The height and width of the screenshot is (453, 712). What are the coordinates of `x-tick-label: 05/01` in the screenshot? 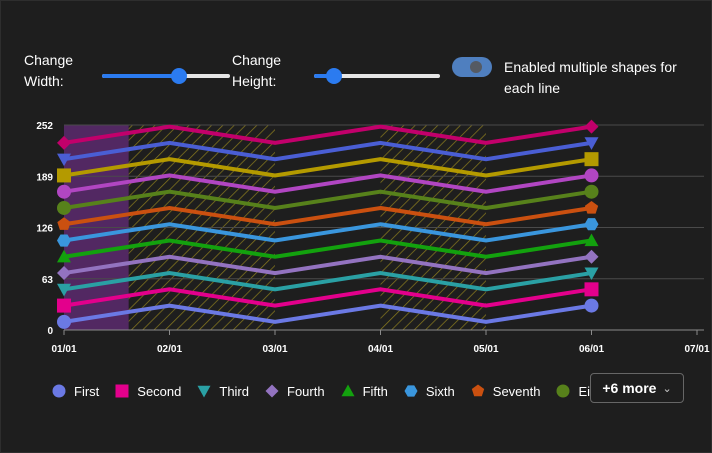 It's located at (485, 349).